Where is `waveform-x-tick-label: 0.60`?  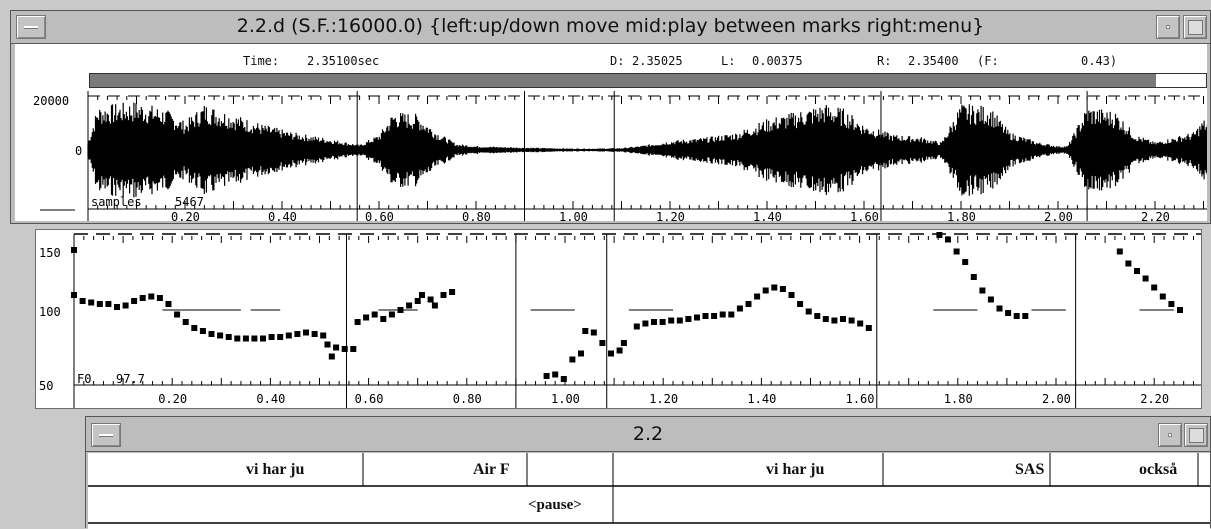
waveform-x-tick-label: 0.60 is located at coordinates (379, 215).